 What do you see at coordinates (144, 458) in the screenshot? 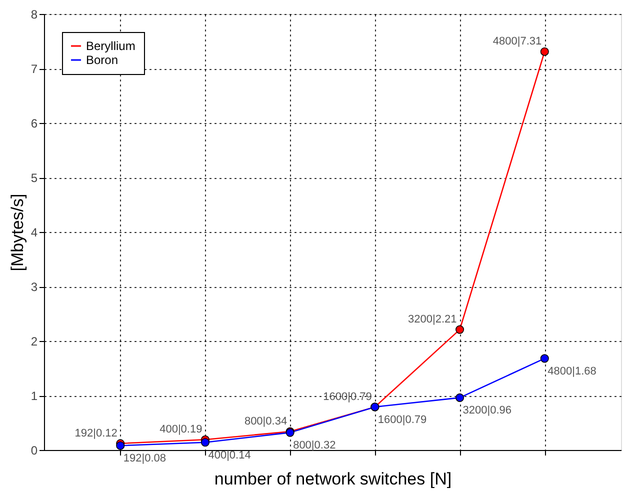
I see `data-label: 192|0.08` at bounding box center [144, 458].